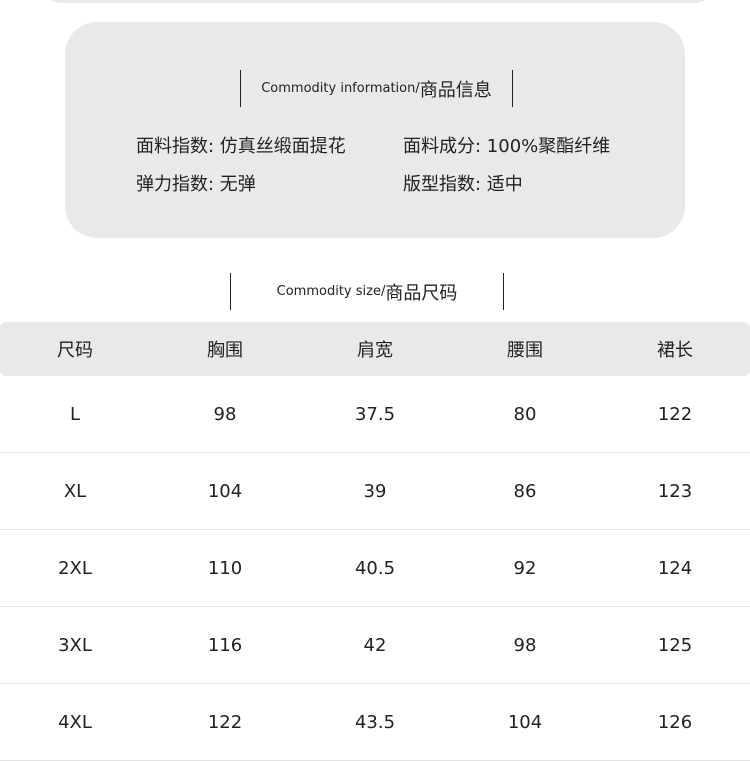 Image resolution: width=750 pixels, height=761 pixels. Describe the element at coordinates (75, 645) in the screenshot. I see `table-cell: 3XL` at that location.